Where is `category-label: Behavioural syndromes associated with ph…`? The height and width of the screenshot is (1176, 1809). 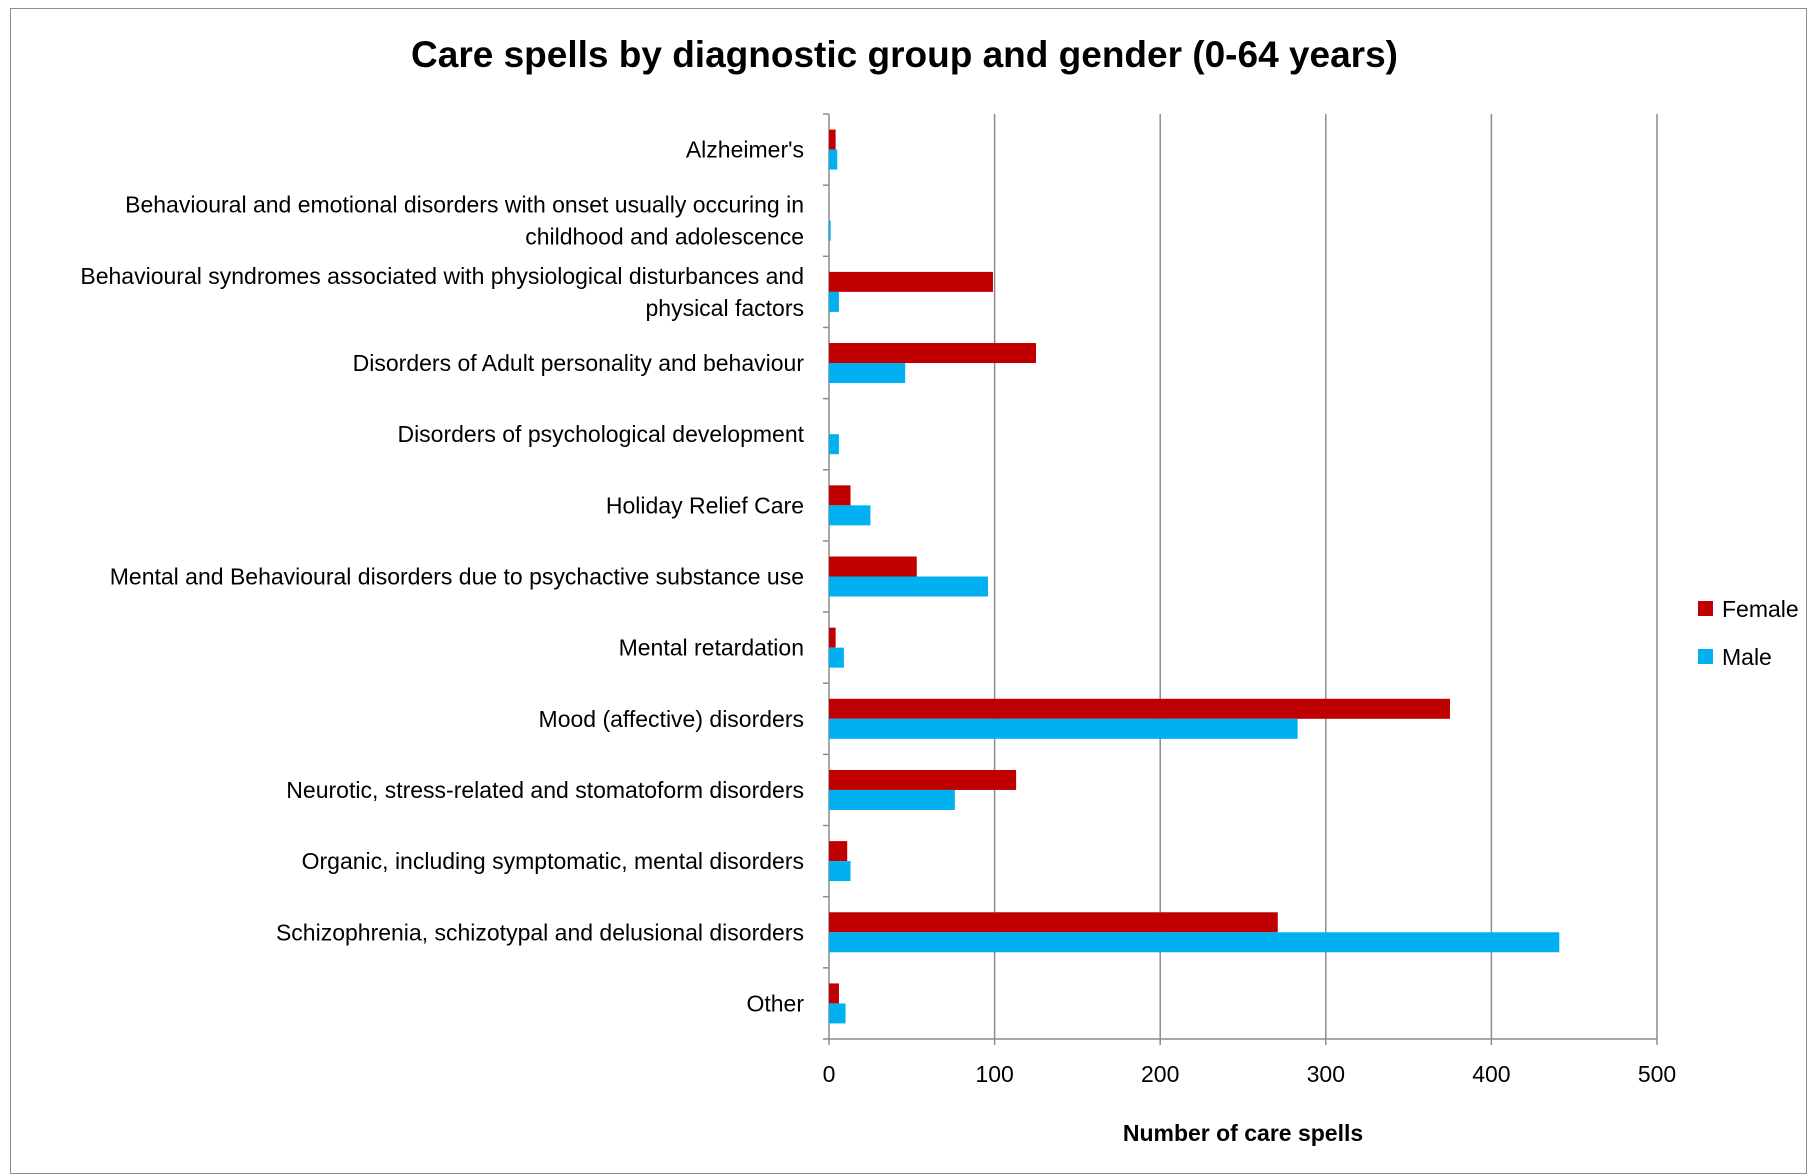
category-label: Behavioural syndromes associated with ph… is located at coordinates (442, 276).